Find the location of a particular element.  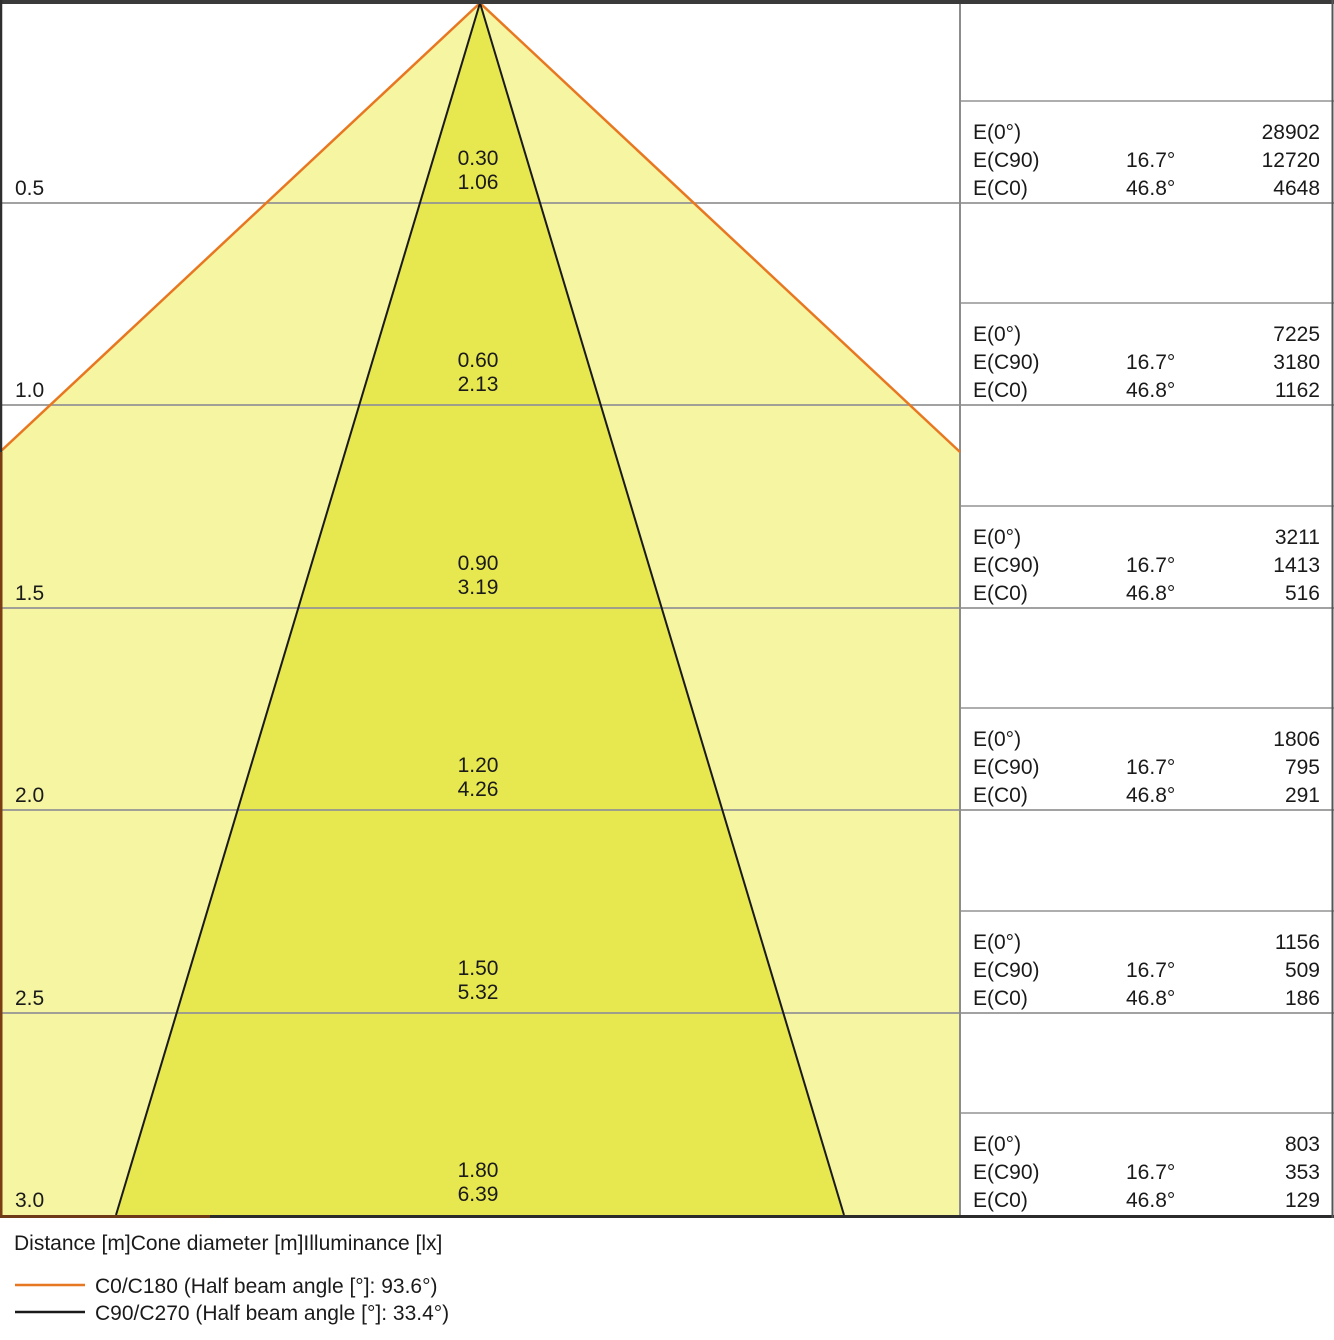

cone-diameter-c90-value: 0.60 is located at coordinates (478, 360).